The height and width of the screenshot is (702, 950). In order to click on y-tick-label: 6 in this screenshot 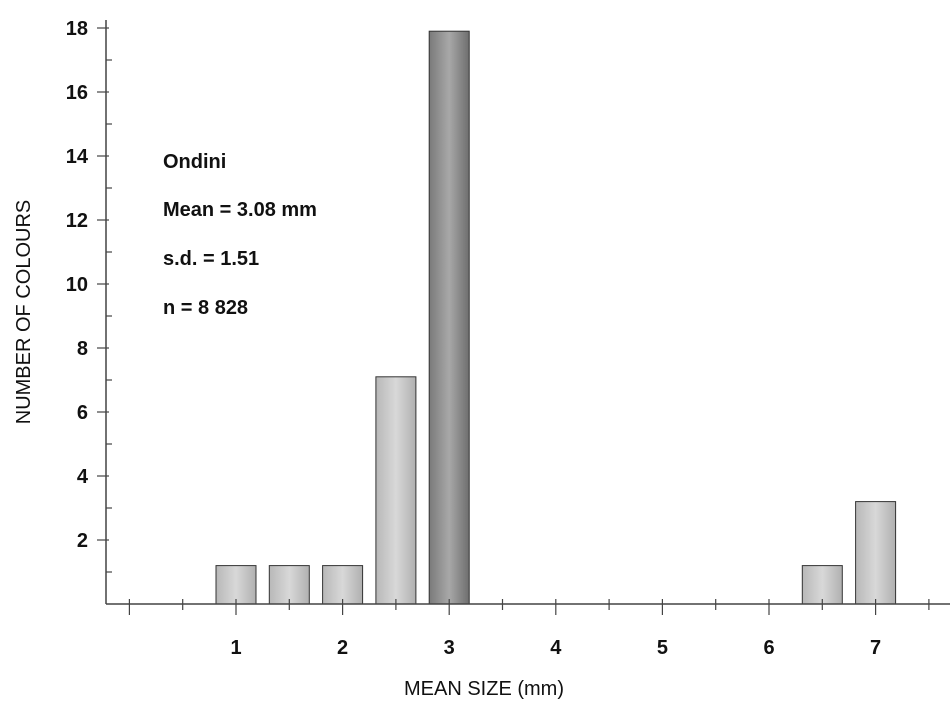, I will do `click(82, 413)`.